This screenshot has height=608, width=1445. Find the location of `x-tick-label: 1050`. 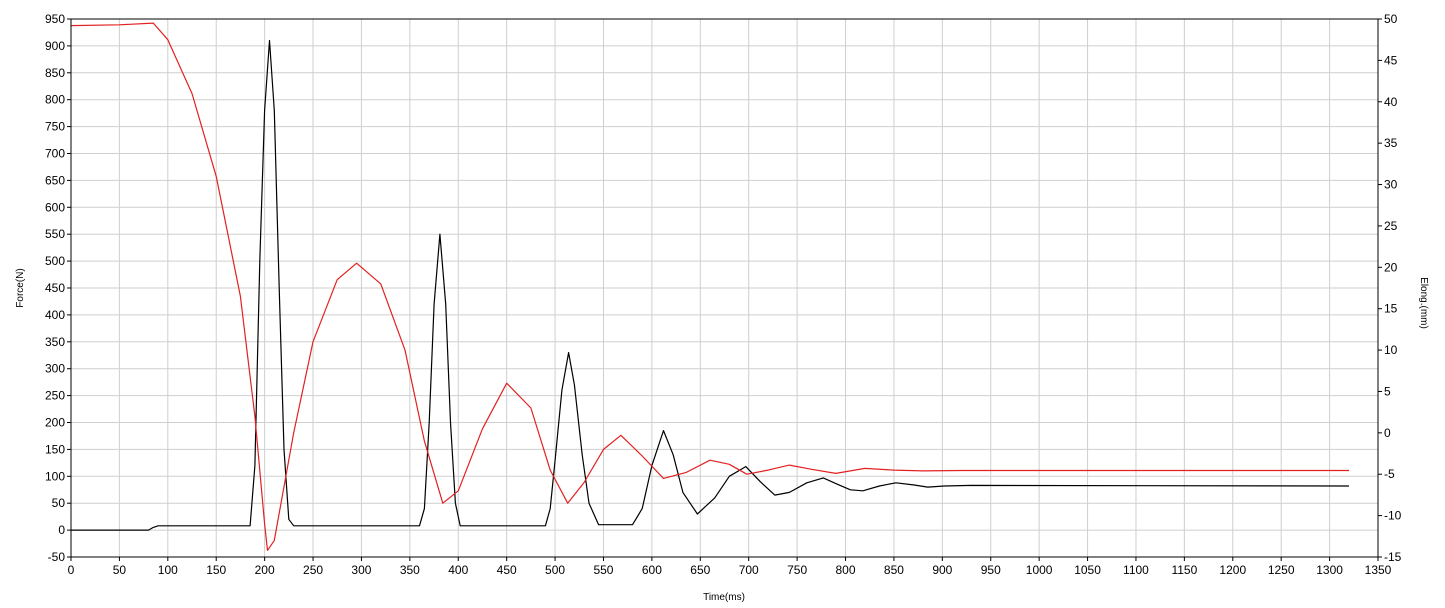

x-tick-label: 1050 is located at coordinates (1087, 570).